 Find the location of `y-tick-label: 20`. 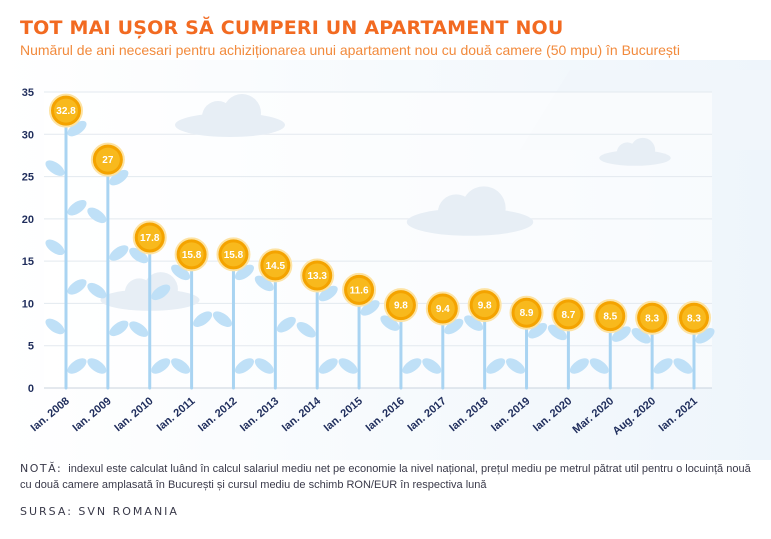

y-tick-label: 20 is located at coordinates (28, 220).